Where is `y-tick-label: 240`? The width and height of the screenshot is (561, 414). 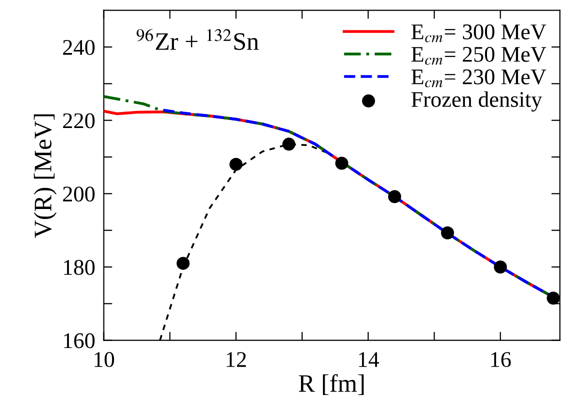
y-tick-label: 240 is located at coordinates (79, 47).